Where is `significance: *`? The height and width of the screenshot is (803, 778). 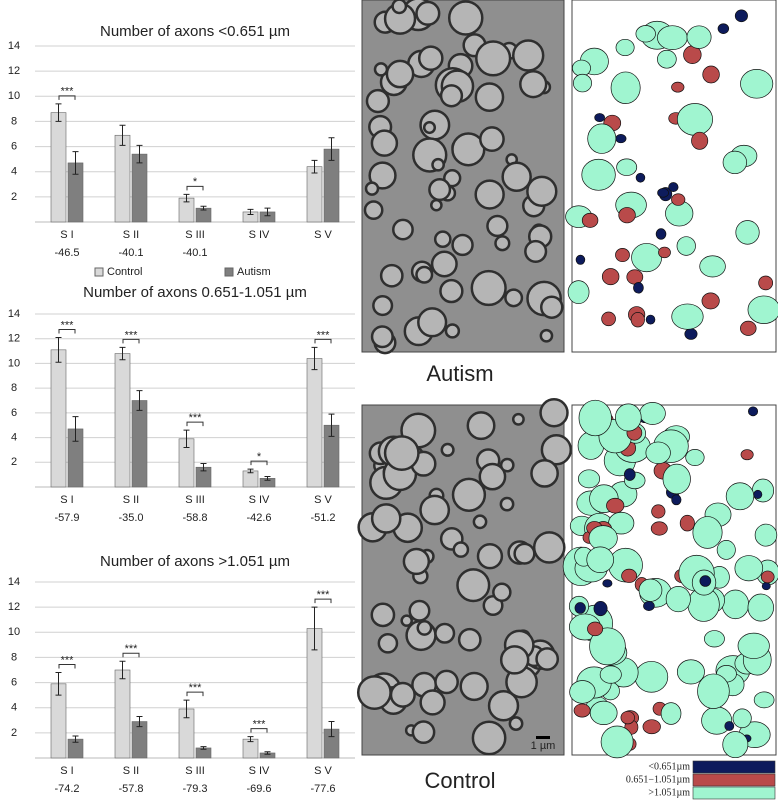 significance: * is located at coordinates (195, 182).